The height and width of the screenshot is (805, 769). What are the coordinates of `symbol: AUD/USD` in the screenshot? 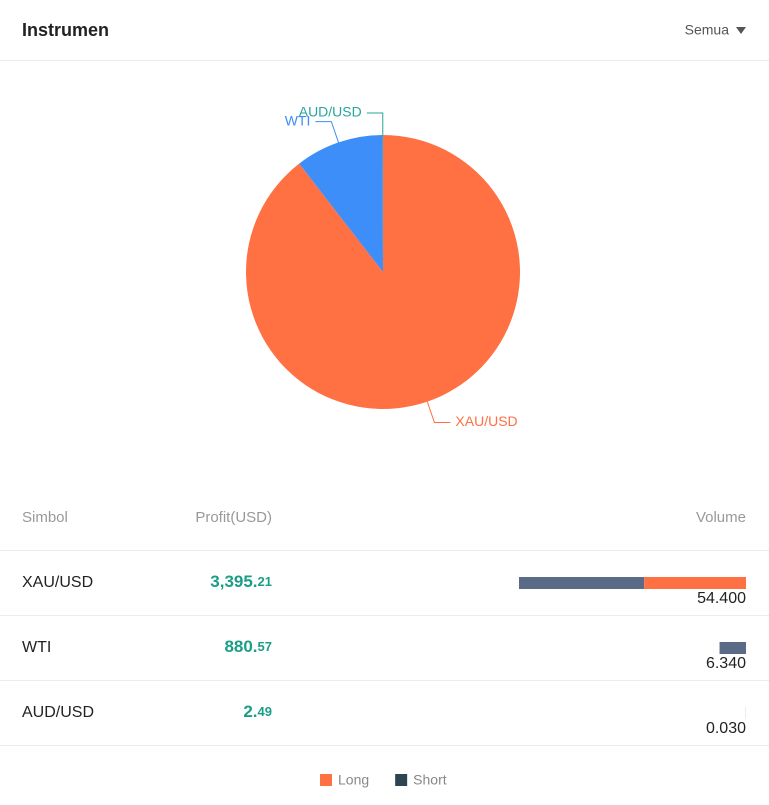 It's located at (58, 712).